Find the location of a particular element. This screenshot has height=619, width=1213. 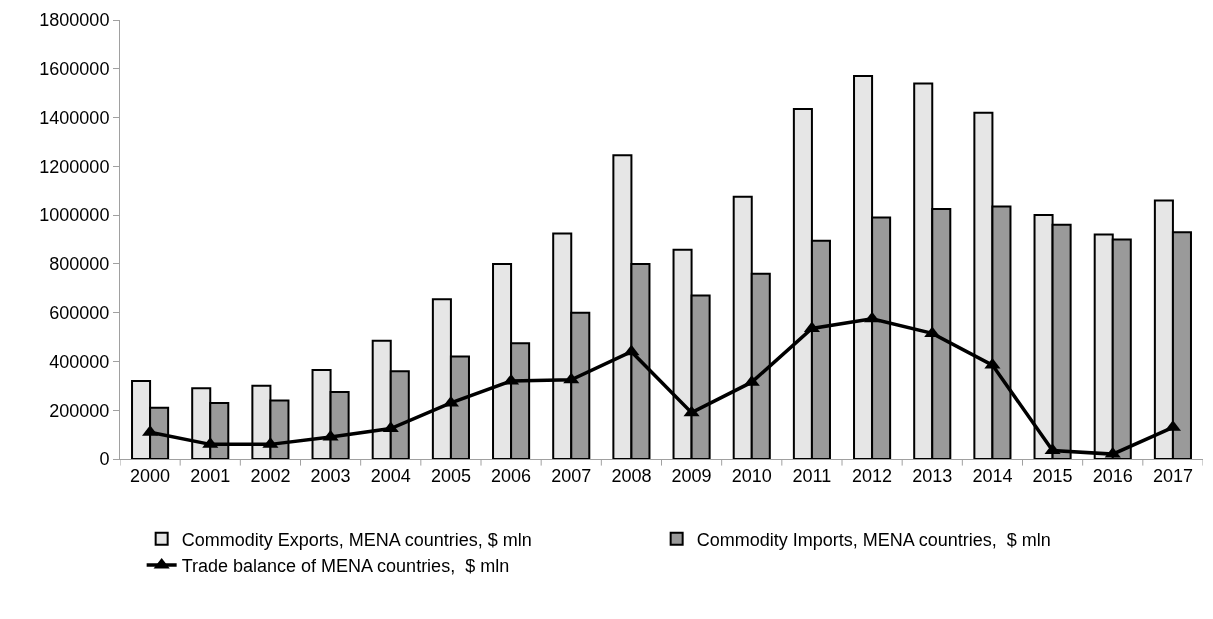

x-tick-label: 2014 is located at coordinates (992, 475).